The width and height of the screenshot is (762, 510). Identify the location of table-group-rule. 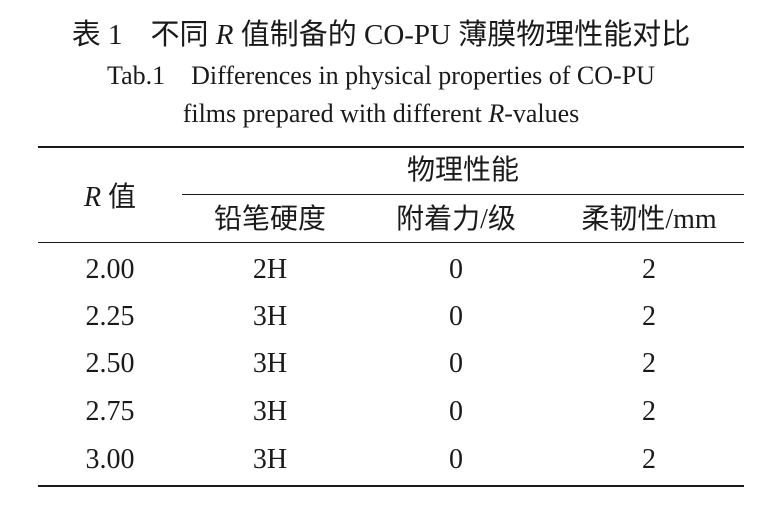
(463, 194).